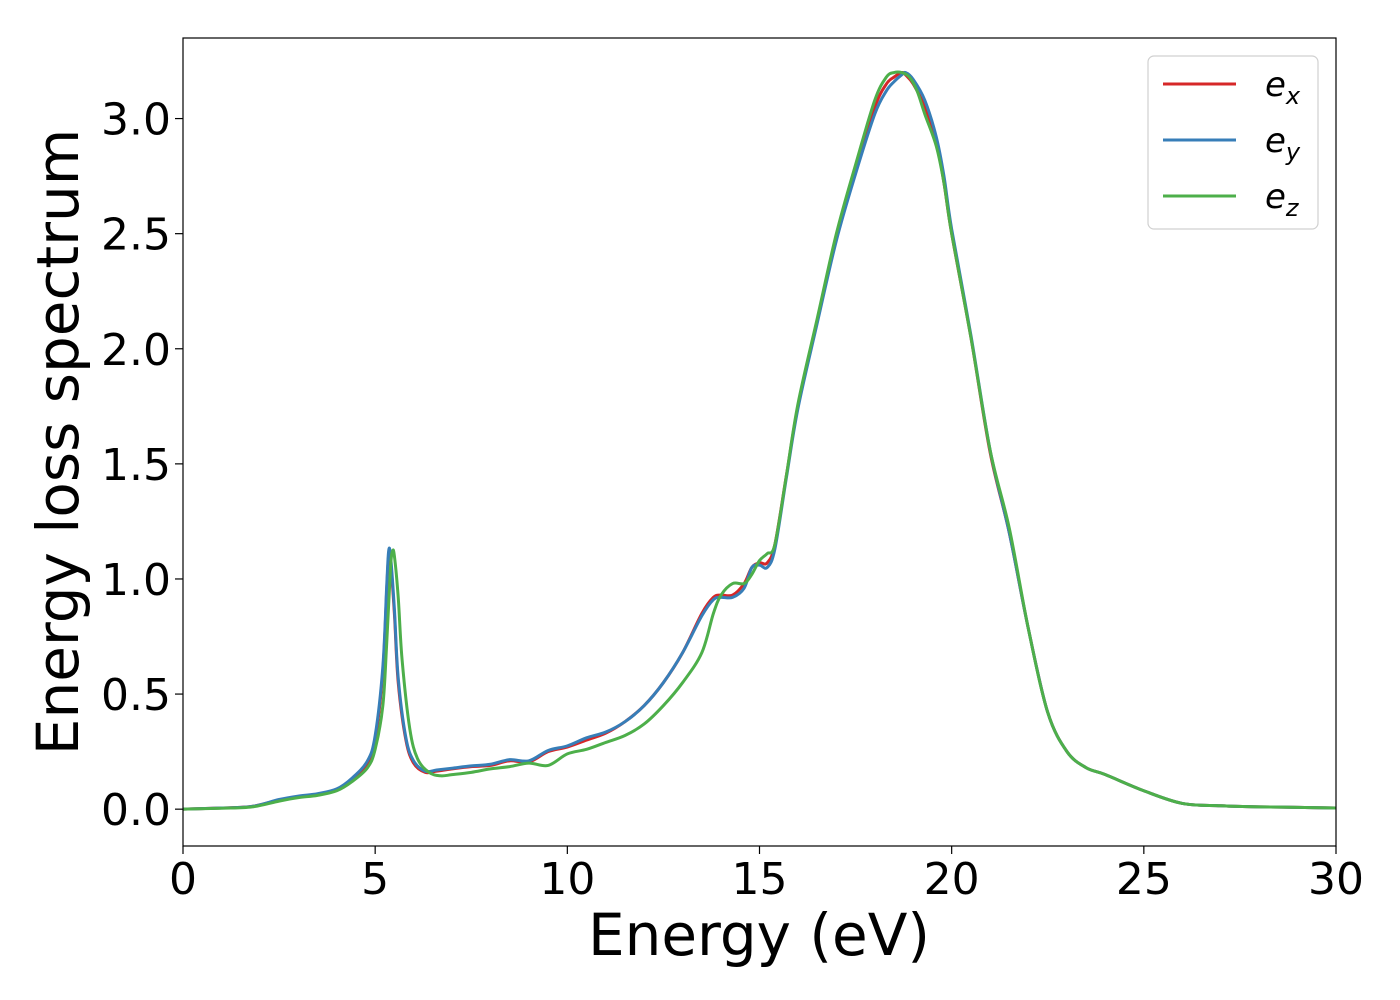 This screenshot has width=1400, height=1000. I want to click on x-tick-label: 0, so click(183, 879).